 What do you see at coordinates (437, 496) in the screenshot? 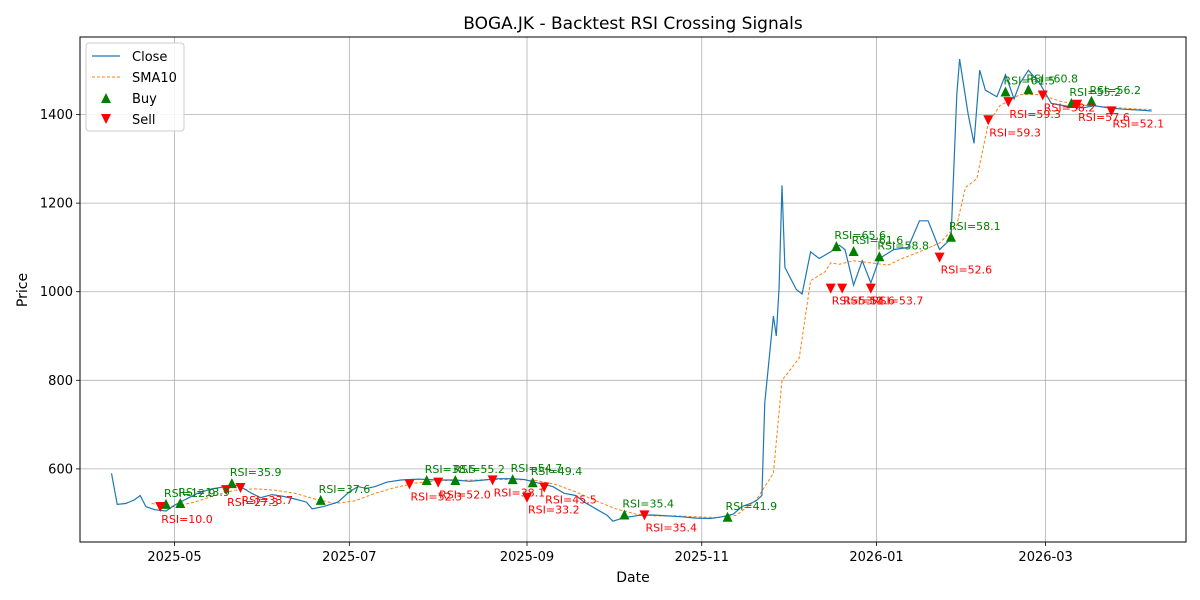
I see `sell-annotation: RSI=52.3` at bounding box center [437, 496].